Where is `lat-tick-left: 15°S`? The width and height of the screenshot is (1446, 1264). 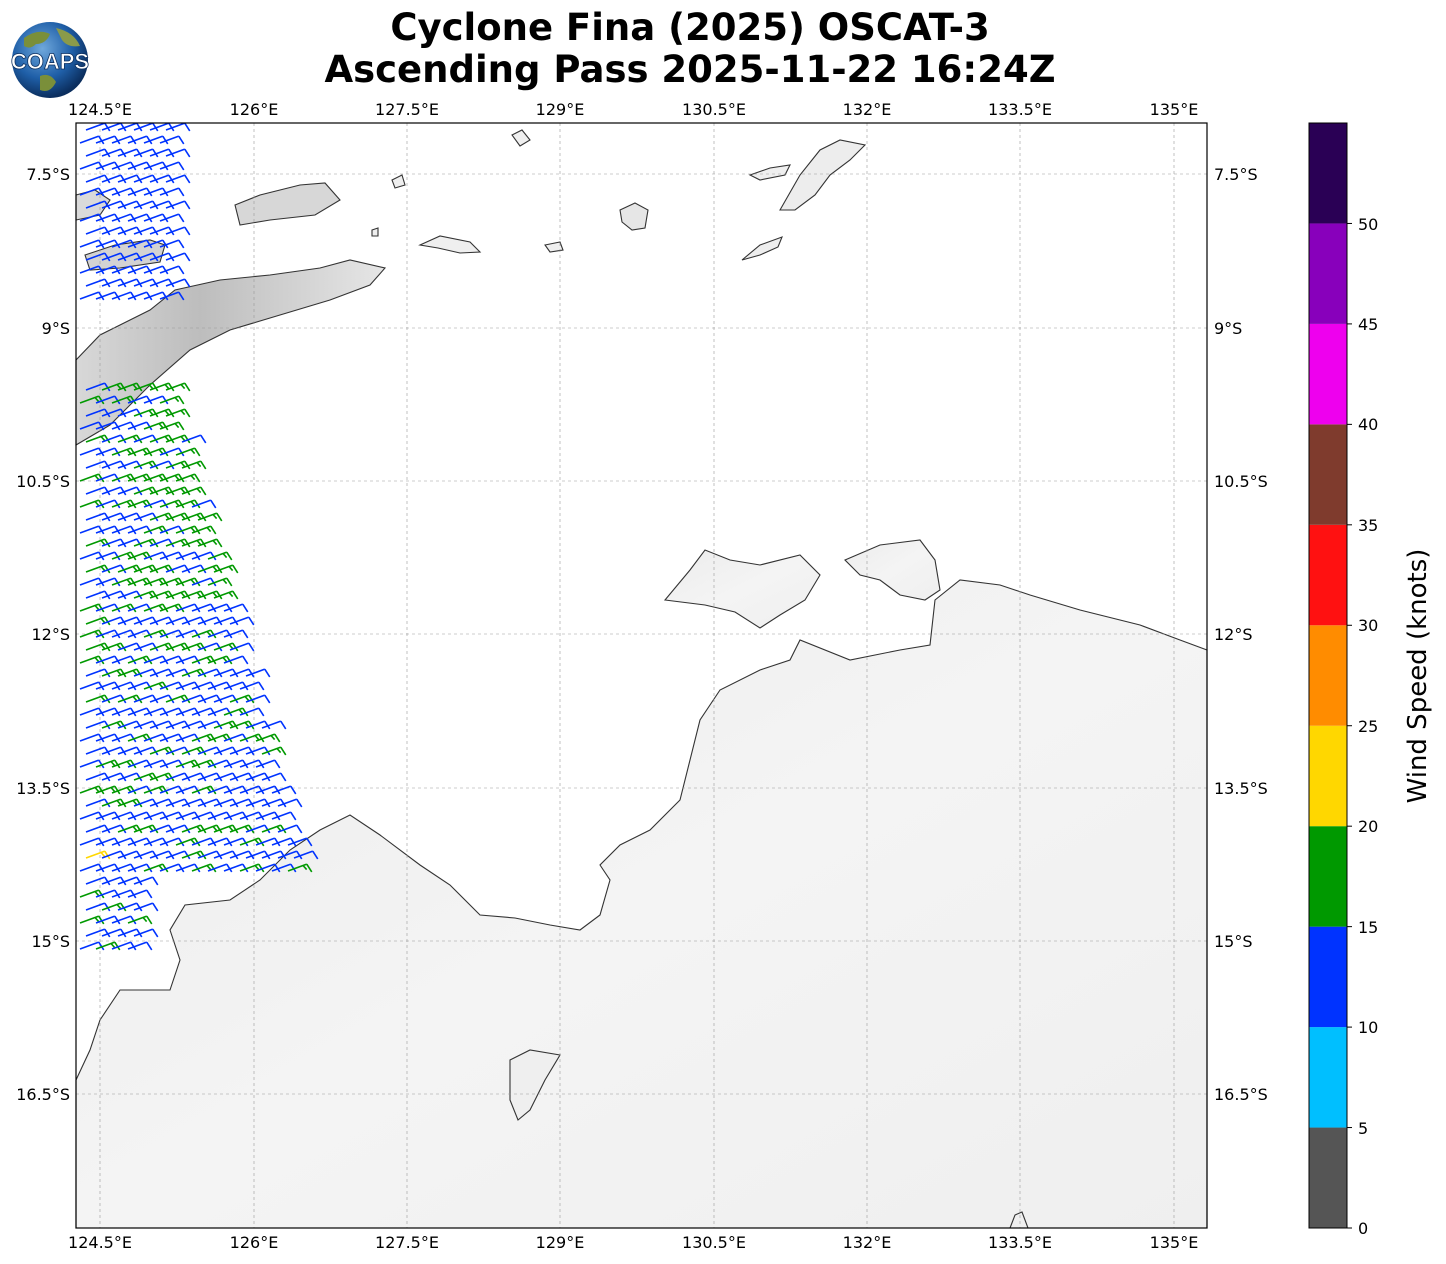
lat-tick-left: 15°S is located at coordinates (50, 941).